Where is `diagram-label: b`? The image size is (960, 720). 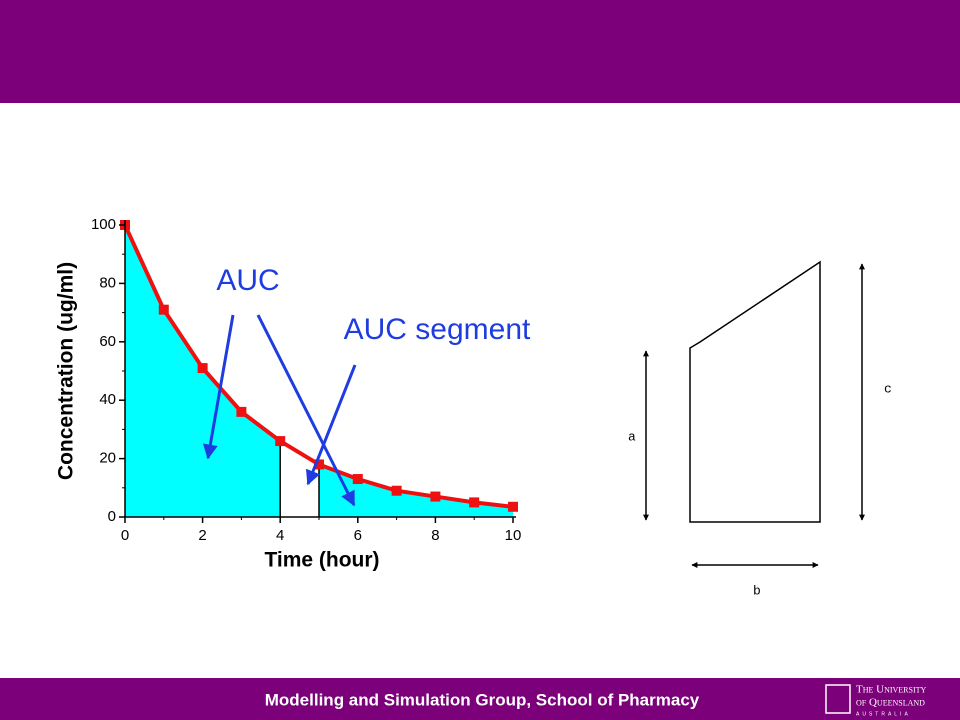 diagram-label: b is located at coordinates (757, 590).